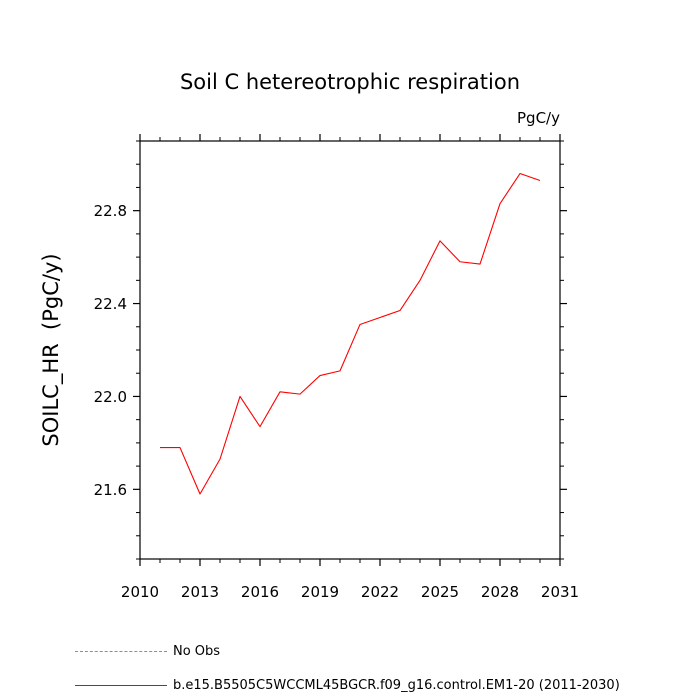  What do you see at coordinates (121, 651) in the screenshot?
I see `legend-swatch-dashed` at bounding box center [121, 651].